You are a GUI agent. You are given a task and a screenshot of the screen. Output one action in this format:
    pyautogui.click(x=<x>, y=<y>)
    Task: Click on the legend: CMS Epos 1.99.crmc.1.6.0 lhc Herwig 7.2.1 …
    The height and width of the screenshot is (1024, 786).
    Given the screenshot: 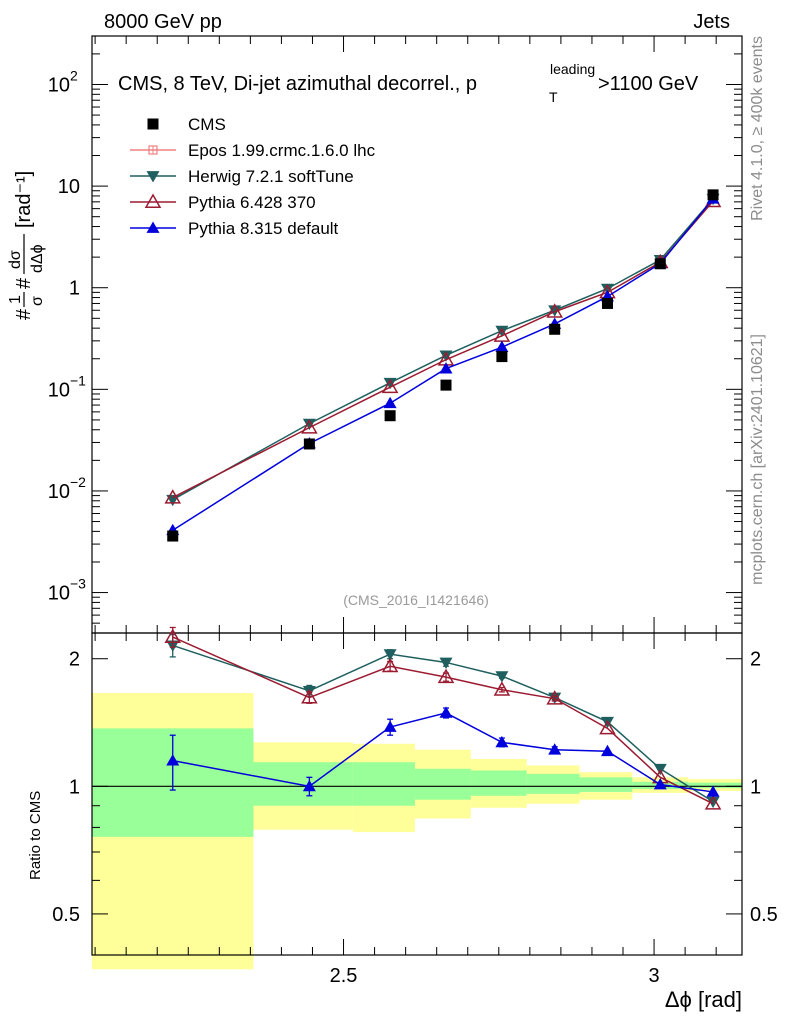 What is the action you would take?
    pyautogui.click(x=253, y=176)
    